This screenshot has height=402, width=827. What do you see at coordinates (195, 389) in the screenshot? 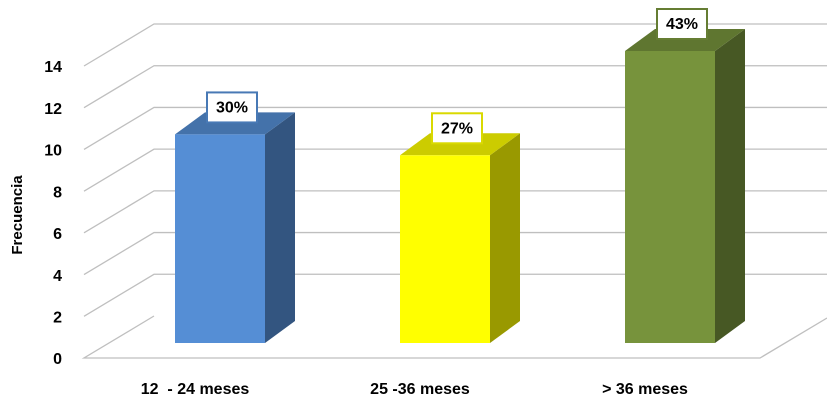
I see `x-tick-label: 12 - 24 meses` at bounding box center [195, 389].